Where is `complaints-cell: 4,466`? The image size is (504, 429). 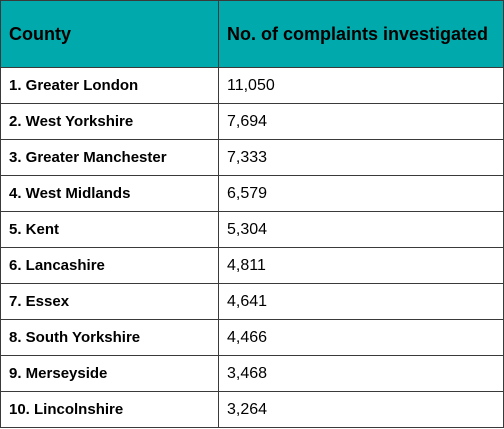
complaints-cell: 4,466 is located at coordinates (361, 337).